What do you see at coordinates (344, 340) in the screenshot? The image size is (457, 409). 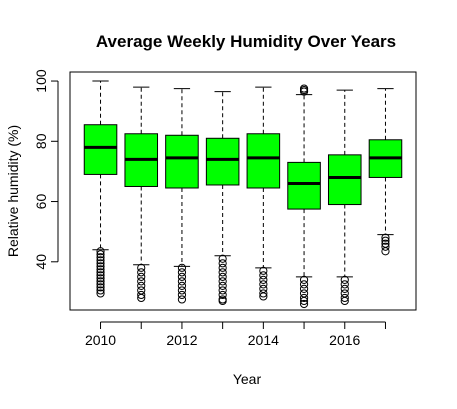 I see `x-tick-label: 2016` at bounding box center [344, 340].